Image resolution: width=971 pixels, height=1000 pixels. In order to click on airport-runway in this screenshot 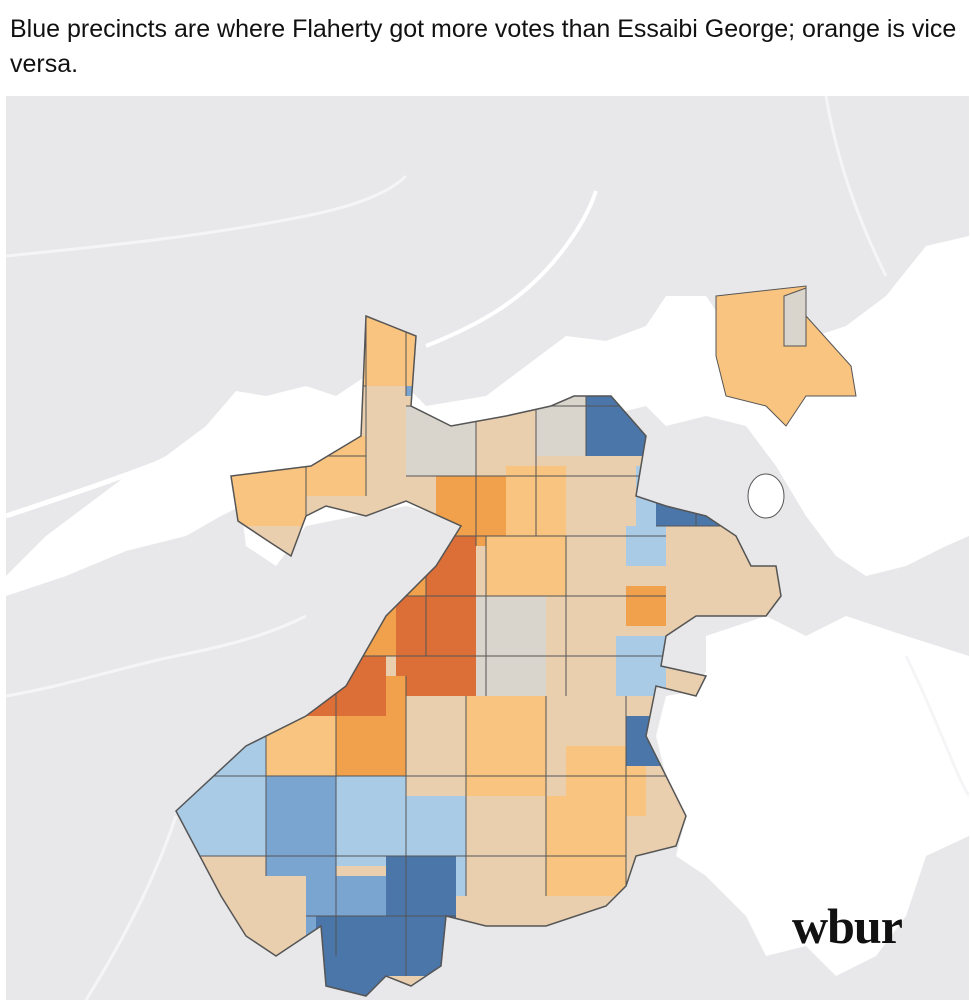, I will do `click(795, 317)`.